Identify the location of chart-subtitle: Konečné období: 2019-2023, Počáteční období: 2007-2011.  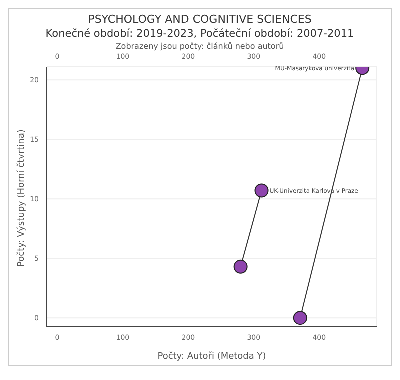
(200, 34).